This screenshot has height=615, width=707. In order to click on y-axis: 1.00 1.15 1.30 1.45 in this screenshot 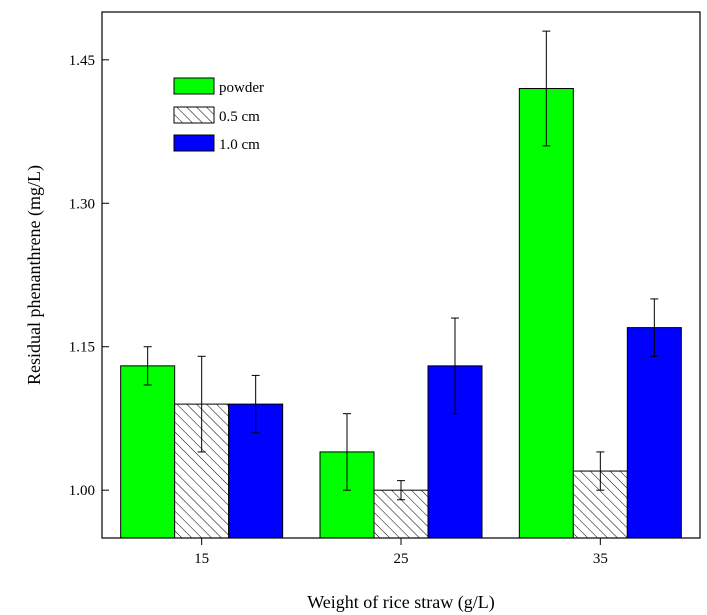, I will do `click(89, 276)`.